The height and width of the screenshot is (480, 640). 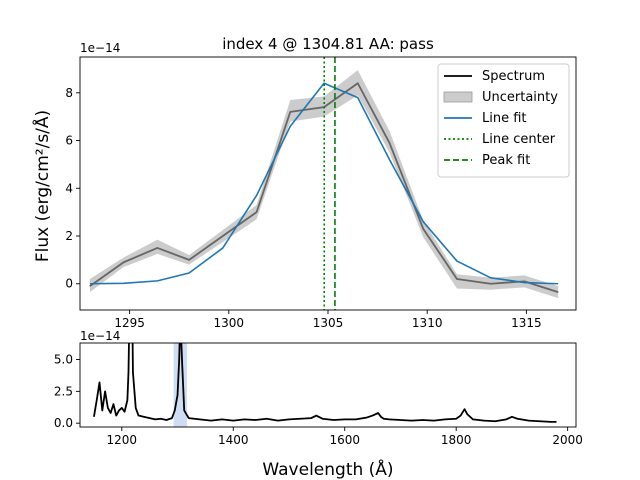 What do you see at coordinates (100, 48) in the screenshot?
I see `top-offset-text: 1e−14` at bounding box center [100, 48].